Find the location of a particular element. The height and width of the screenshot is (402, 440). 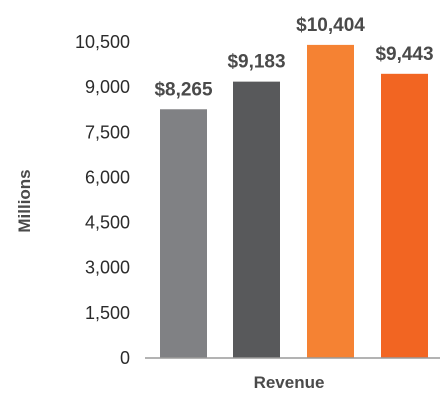

y-tick-label: 3,000 is located at coordinates (107, 268).